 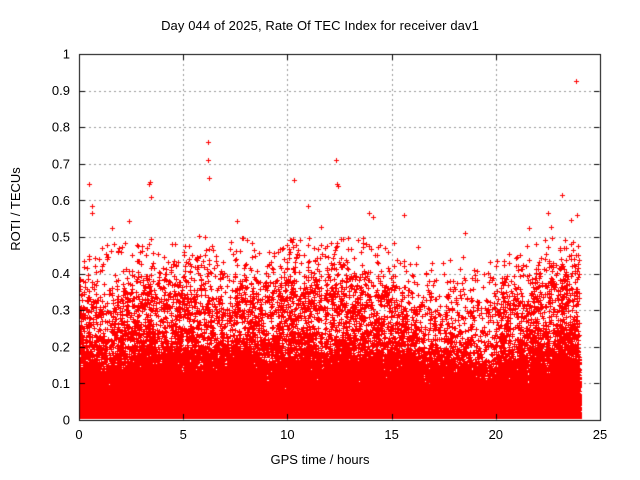 I want to click on y-axis-label-wrapper: ROTI / TECUs, so click(x=16, y=209).